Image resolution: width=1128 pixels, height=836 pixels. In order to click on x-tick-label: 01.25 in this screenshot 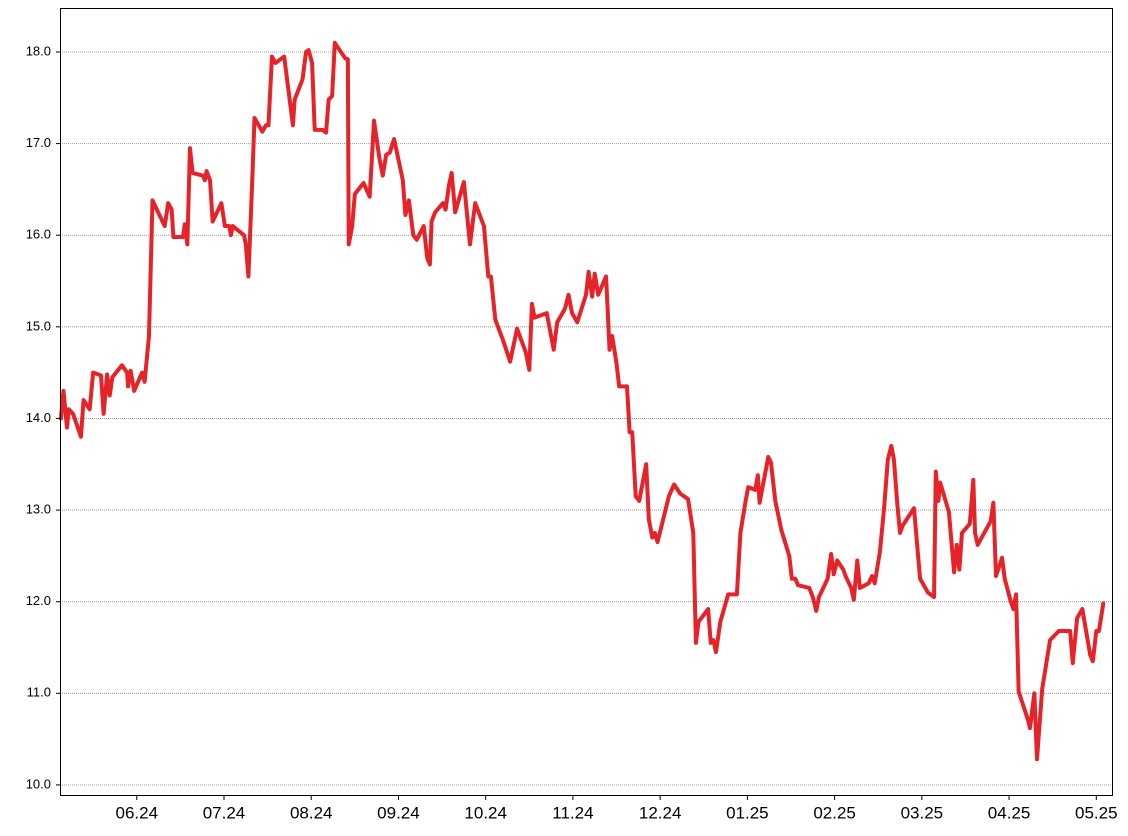, I will do `click(747, 812)`.